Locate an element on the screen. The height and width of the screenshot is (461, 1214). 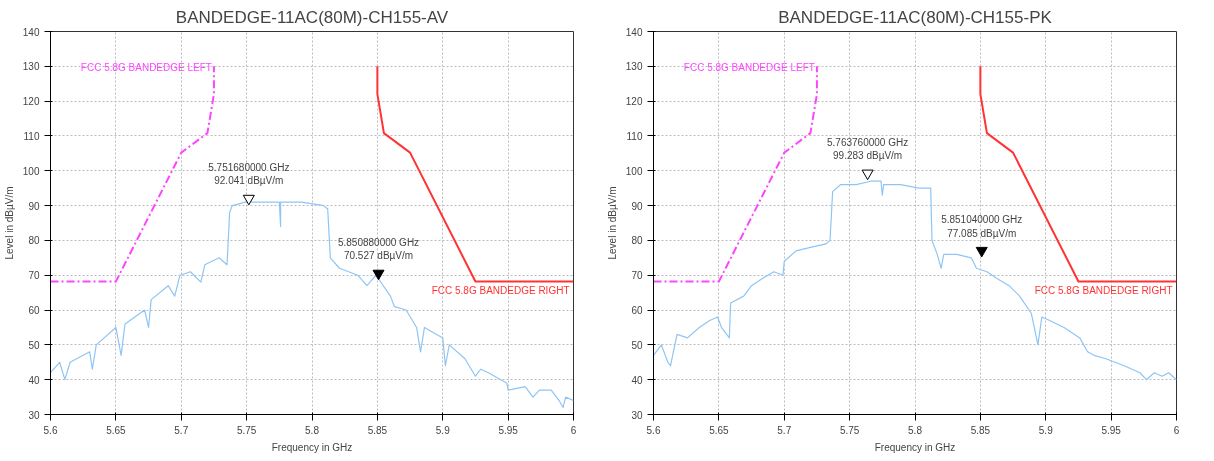
annotation: 5.751680000 GHz 92.041 dBµV/m is located at coordinates (249, 174).